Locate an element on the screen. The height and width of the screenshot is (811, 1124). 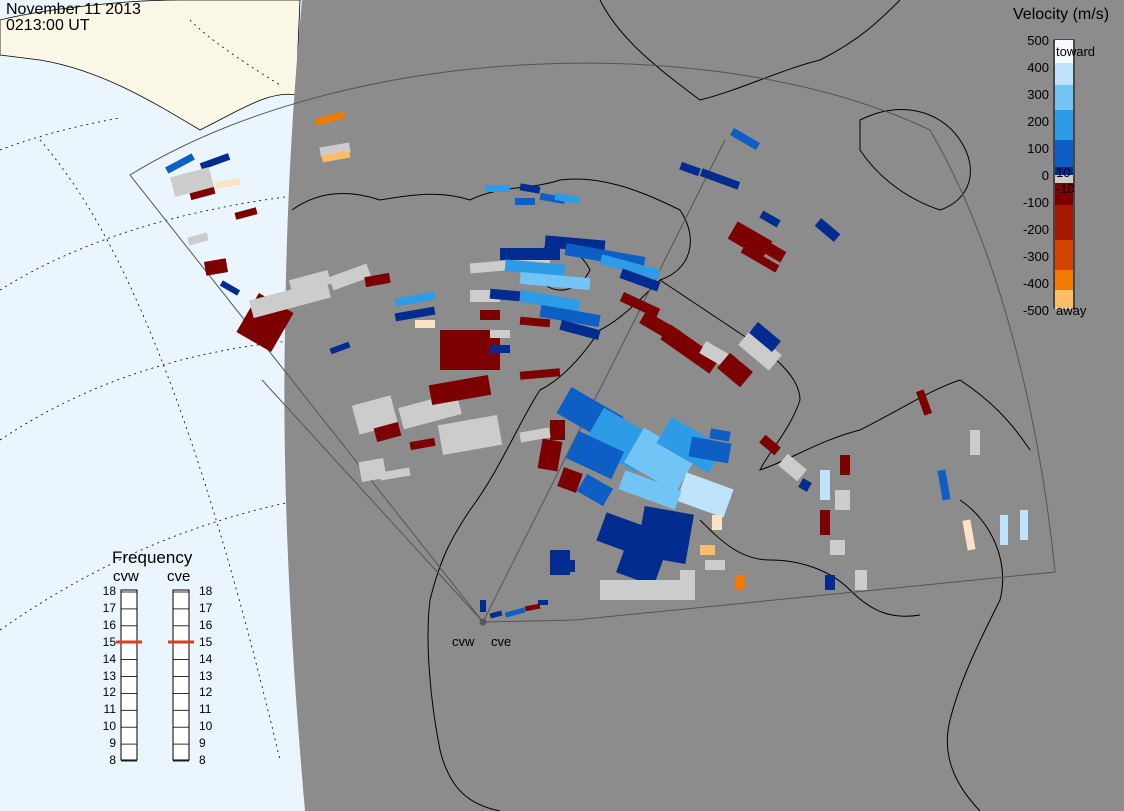
radar-site-marker is located at coordinates (483, 622).